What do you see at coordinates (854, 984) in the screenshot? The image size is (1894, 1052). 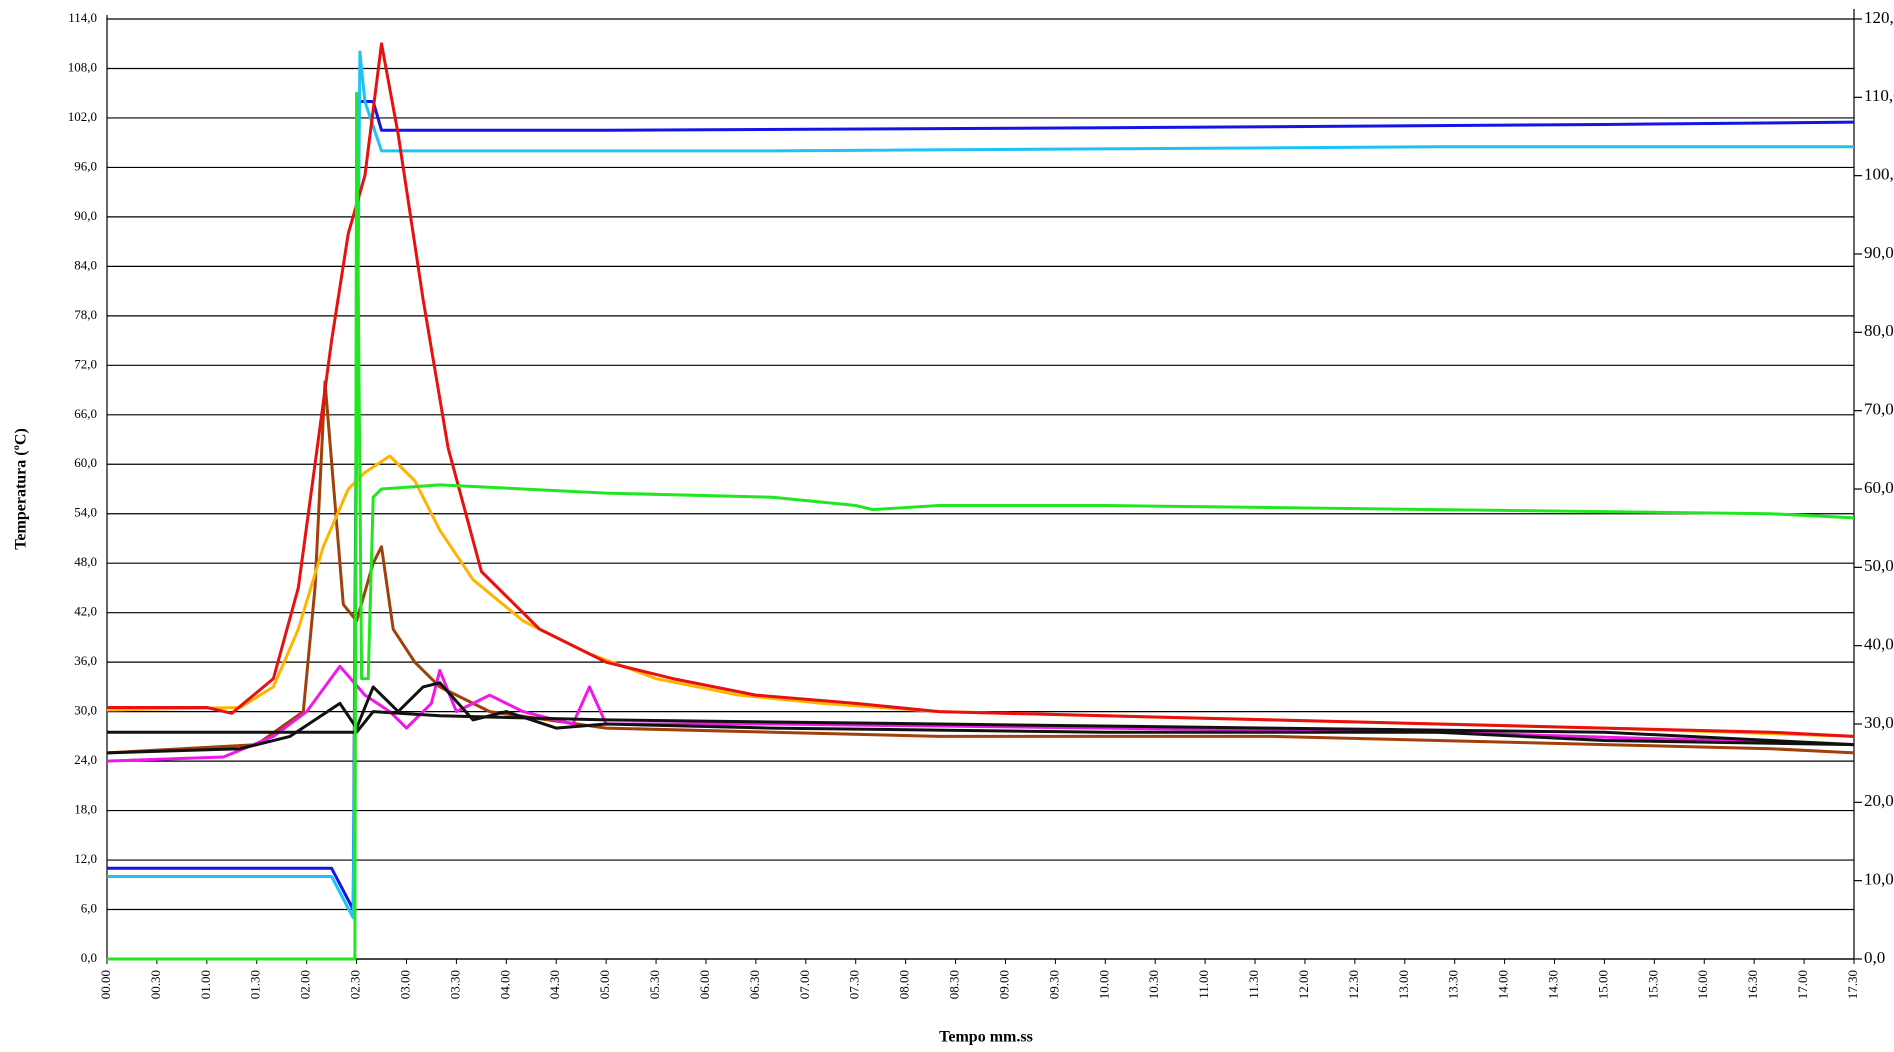 I see `x-tick-label: 07.30` at bounding box center [854, 984].